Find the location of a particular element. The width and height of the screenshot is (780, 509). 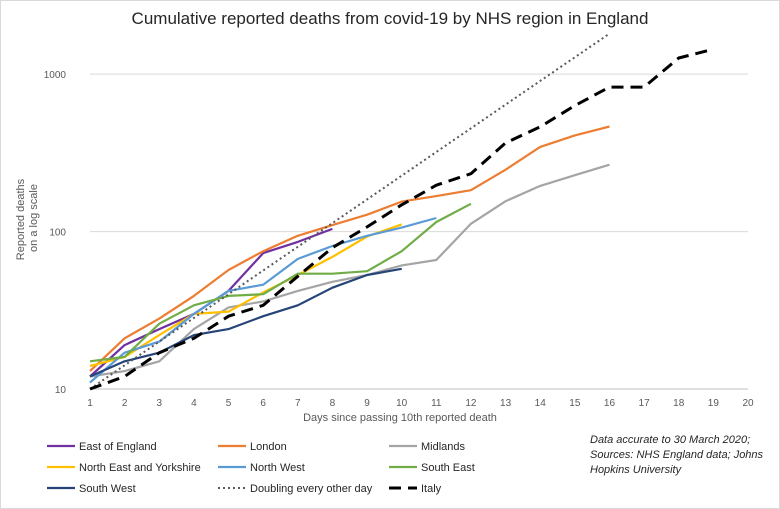

x-tick-label-12: 12 is located at coordinates (471, 403).